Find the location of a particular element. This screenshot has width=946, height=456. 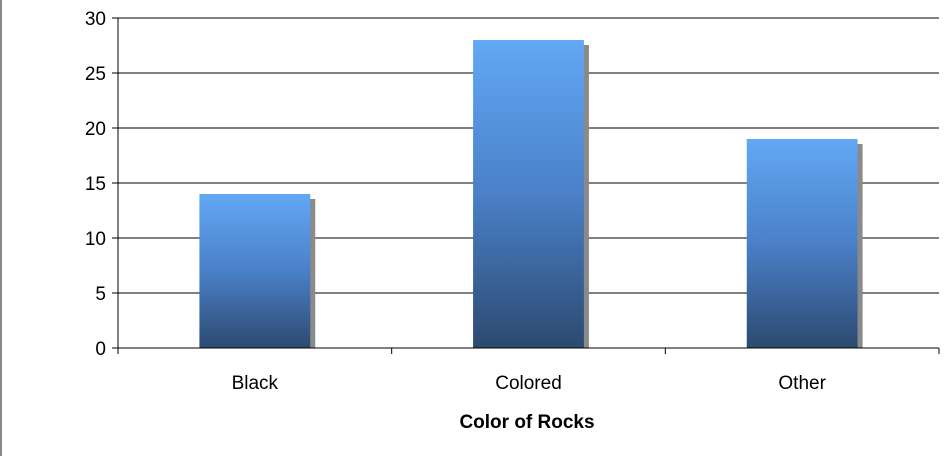

y-tick-label: 0 is located at coordinates (100, 349).